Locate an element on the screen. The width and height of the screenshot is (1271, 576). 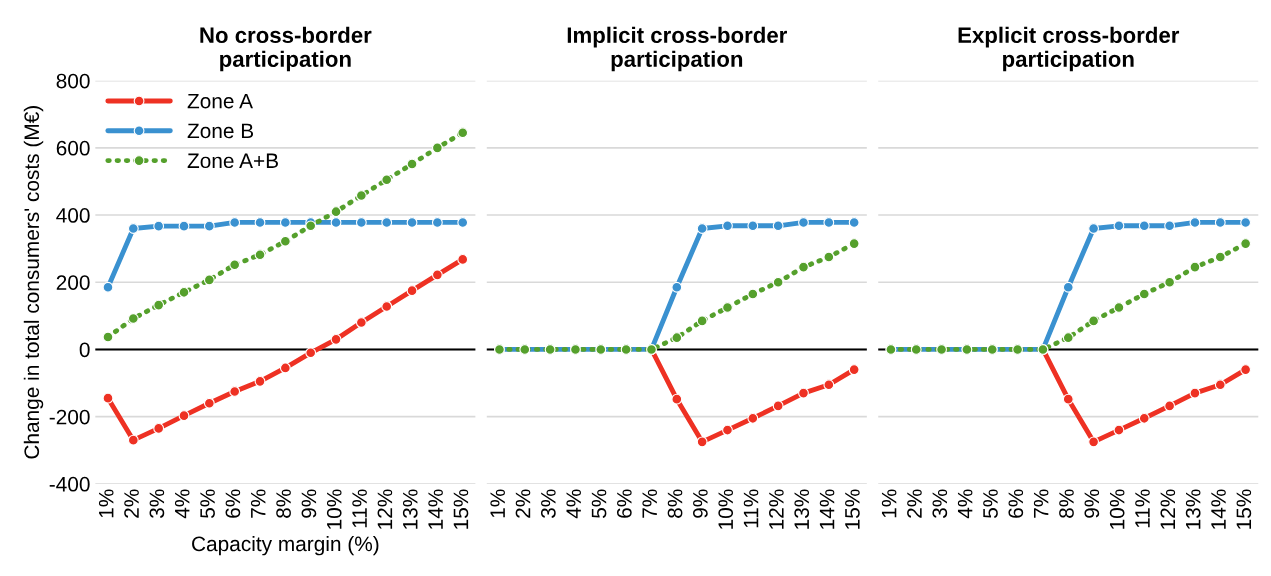
y-tick-label: 400 is located at coordinates (73, 215).